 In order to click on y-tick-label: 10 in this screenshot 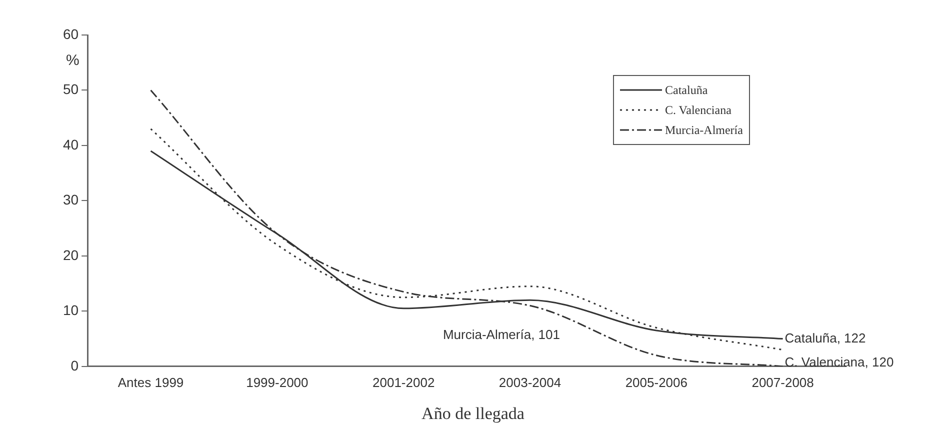, I will do `click(70, 310)`.